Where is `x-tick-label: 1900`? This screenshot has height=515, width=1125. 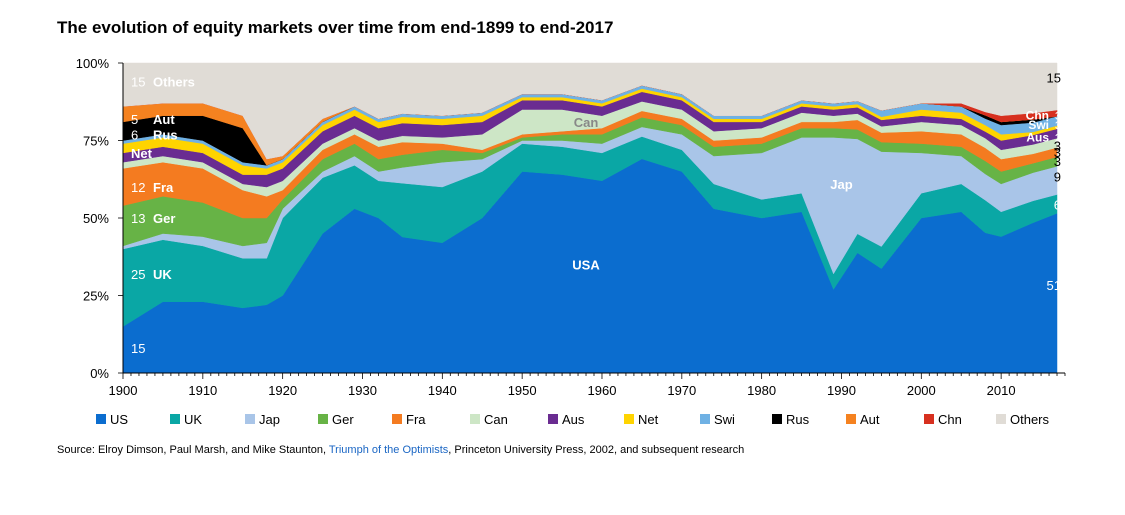 x-tick-label: 1900 is located at coordinates (123, 390).